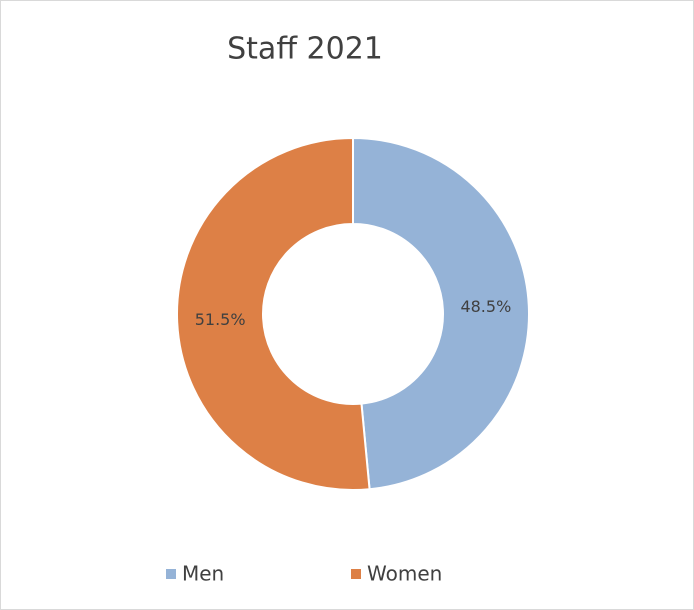  Describe the element at coordinates (404, 574) in the screenshot. I see `legend-label: Women` at that location.